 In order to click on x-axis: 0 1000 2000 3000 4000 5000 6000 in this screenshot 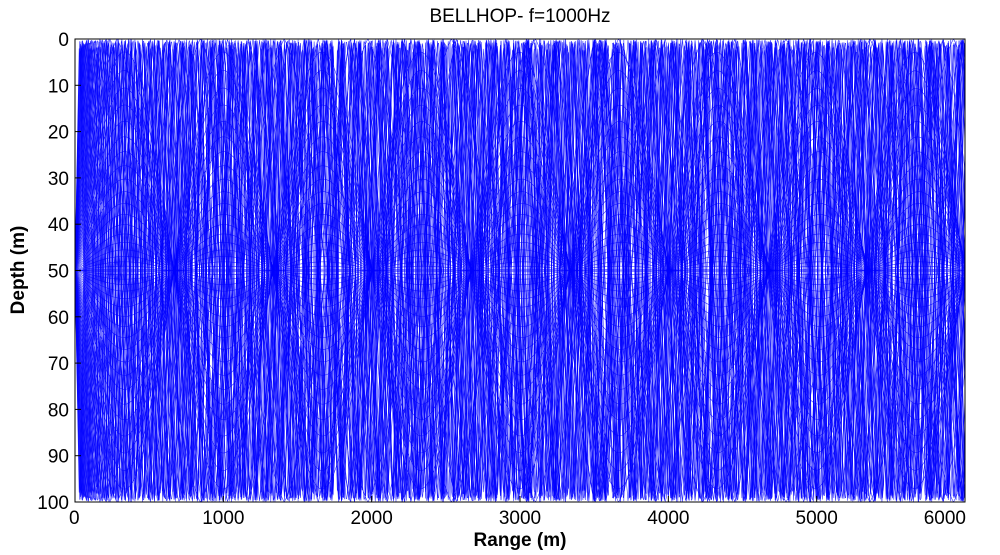, I will do `click(517, 512)`.